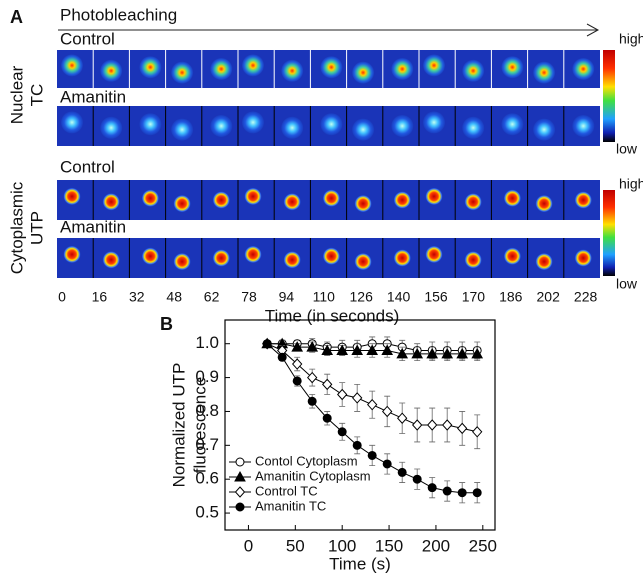 The width and height of the screenshot is (643, 583). What do you see at coordinates (36, 228) in the screenshot?
I see `group-label: UTP` at bounding box center [36, 228].